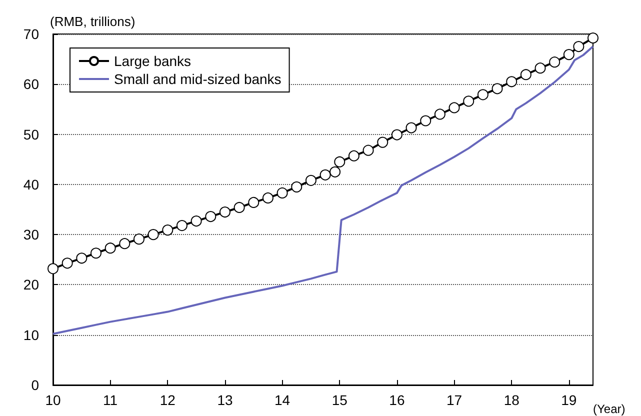 The height and width of the screenshot is (416, 641). Describe the element at coordinates (609, 409) in the screenshot. I see `x-axis-title: (Year)` at that location.